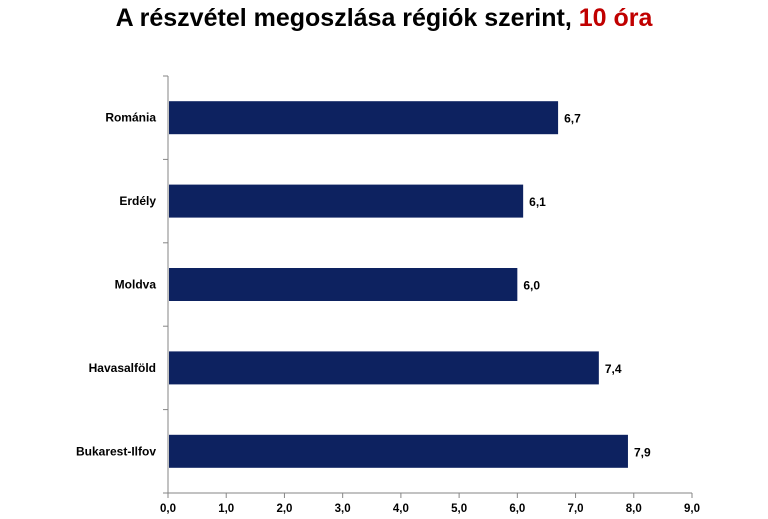 The height and width of the screenshot is (519, 768). I want to click on data-label: 6,0, so click(531, 286).